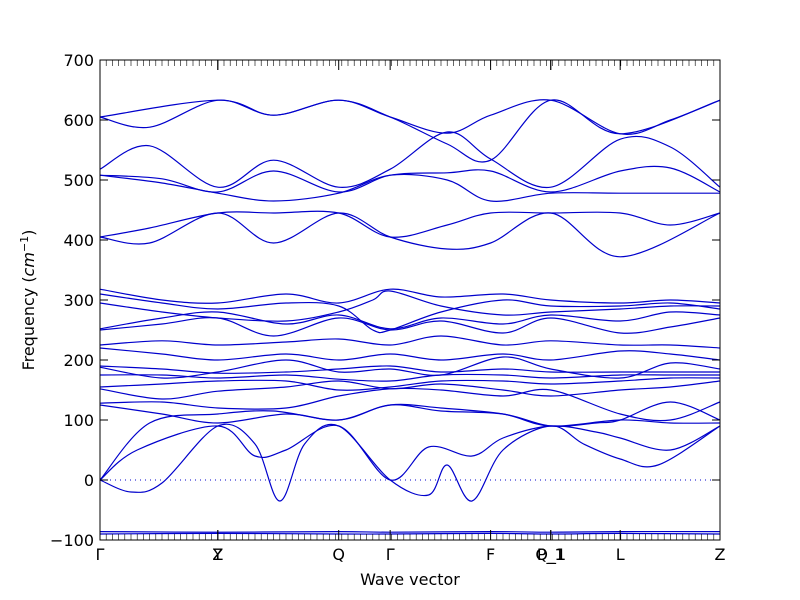  I want to click on y-tick-label: −100, so click(72, 540).